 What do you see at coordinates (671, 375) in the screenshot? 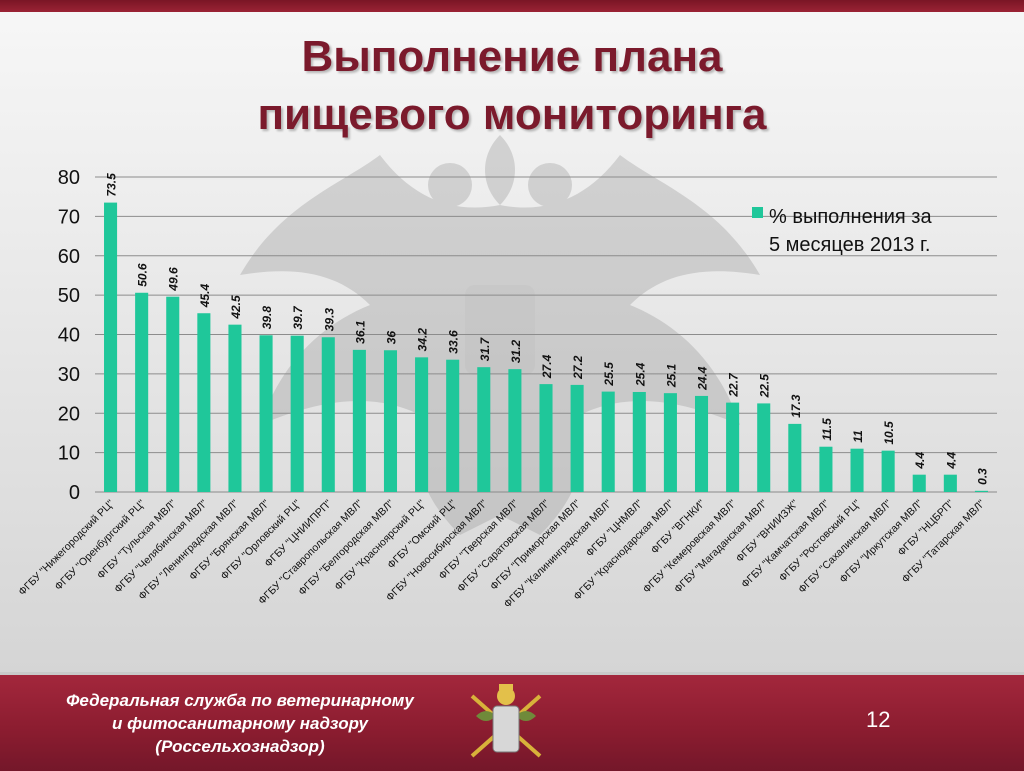
I see `data-label: 25.1` at bounding box center [671, 375].